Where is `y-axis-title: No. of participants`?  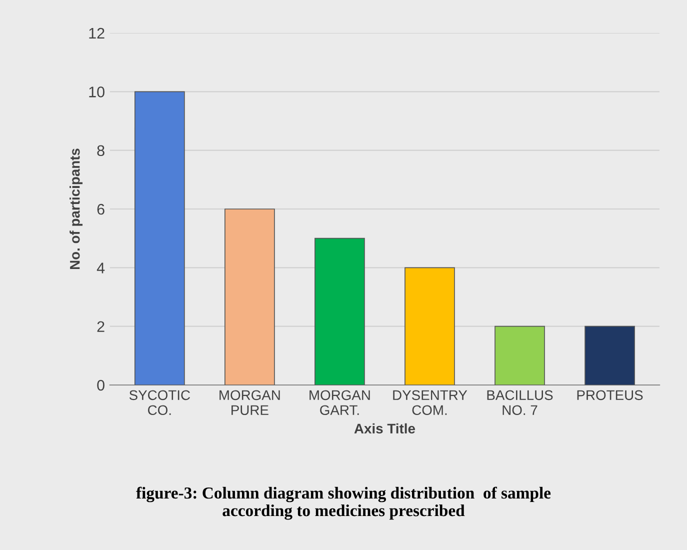
y-axis-title: No. of participants is located at coordinates (76, 209).